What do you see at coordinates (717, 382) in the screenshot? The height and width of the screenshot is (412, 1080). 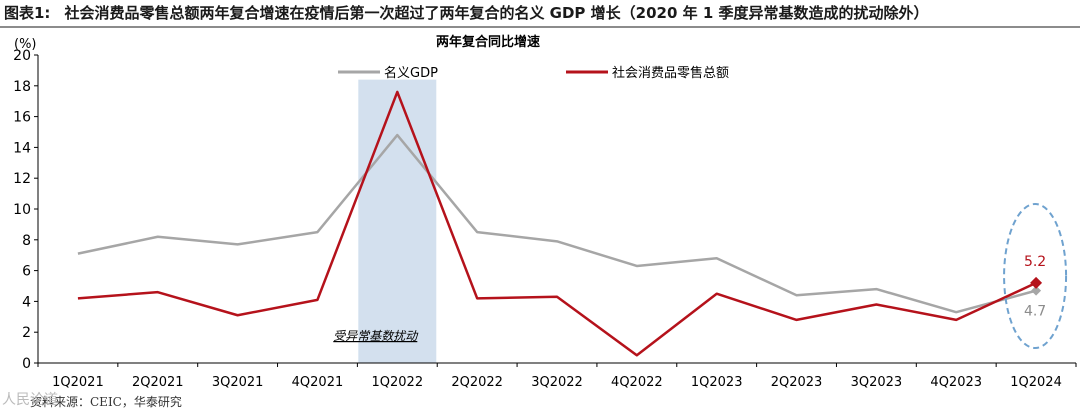 I see `x-tick-label: 1Q2023` at bounding box center [717, 382].